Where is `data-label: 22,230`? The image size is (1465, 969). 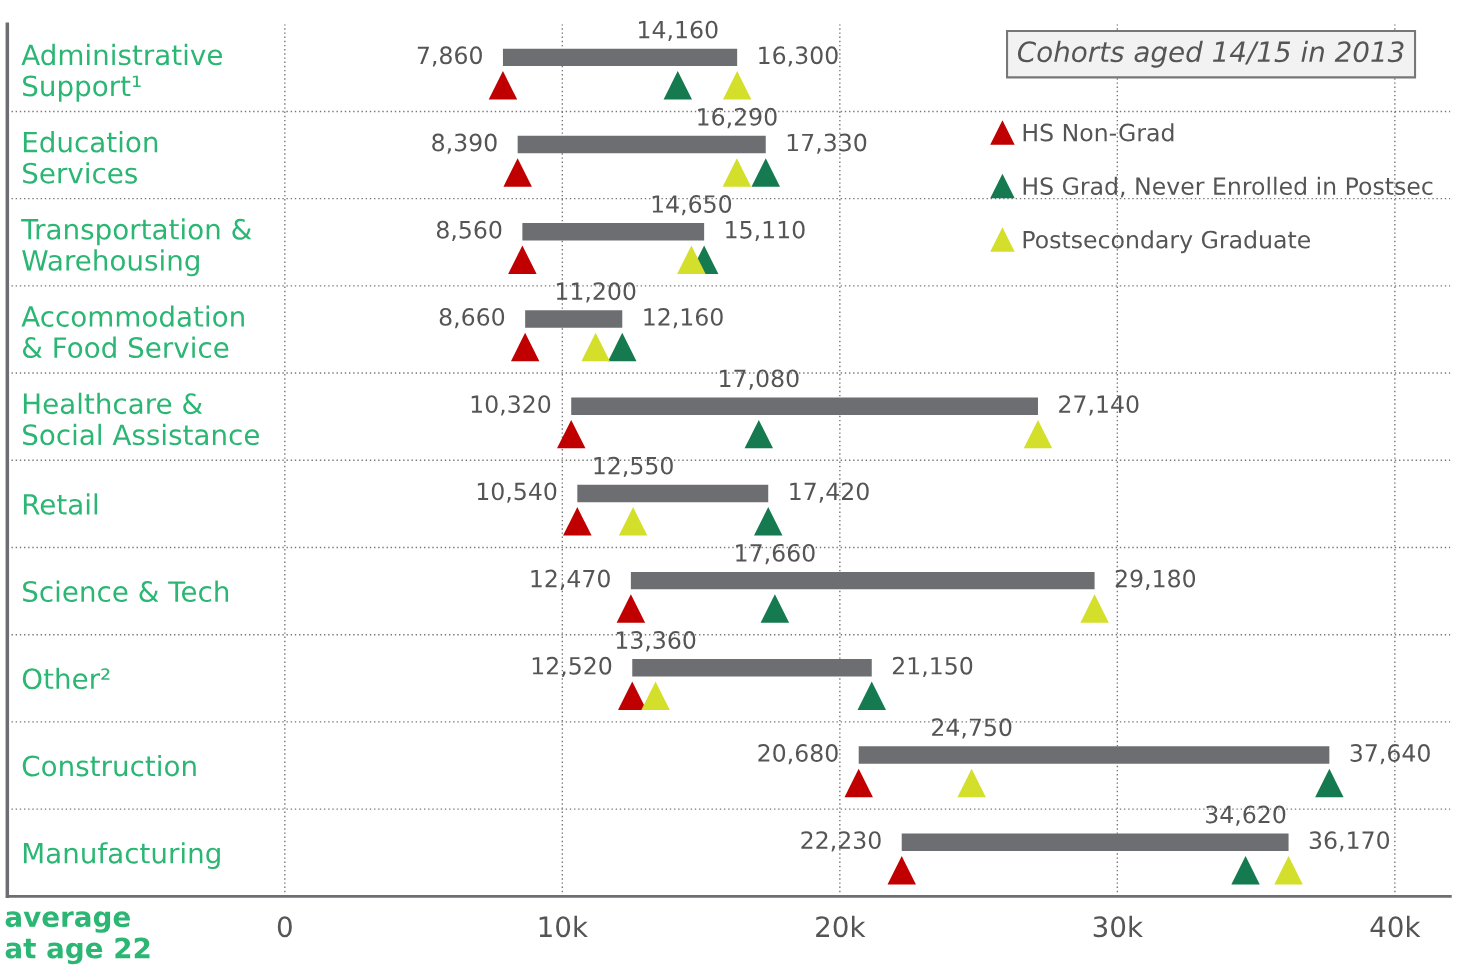 data-label: 22,230 is located at coordinates (841, 841).